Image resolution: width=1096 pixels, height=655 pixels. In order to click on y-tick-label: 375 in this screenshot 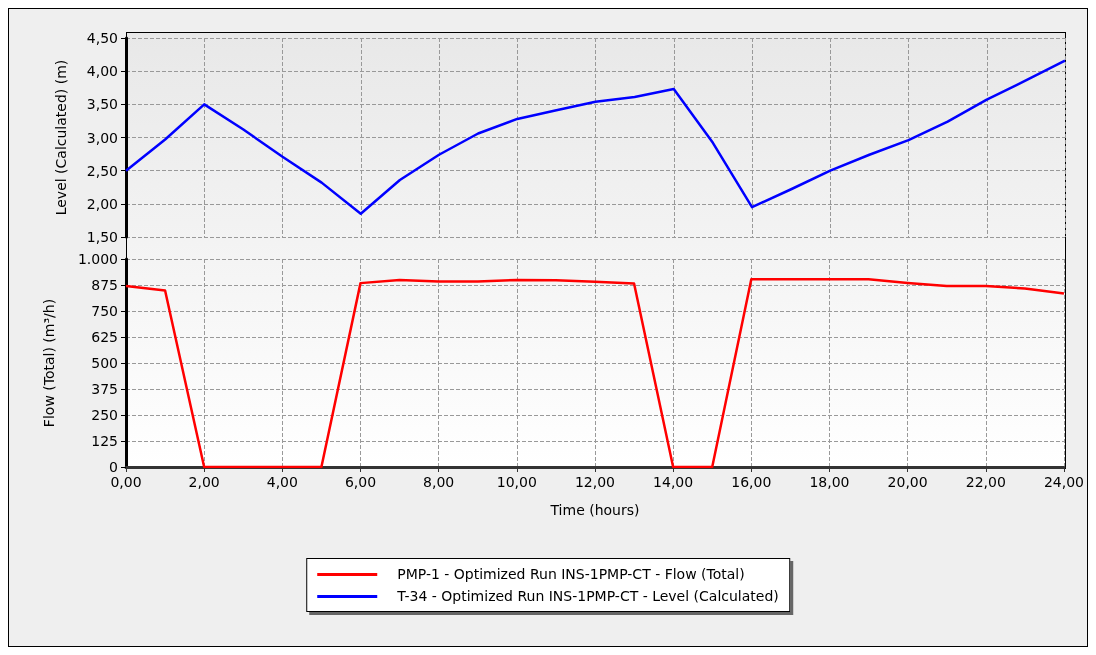, I will do `click(104, 389)`.